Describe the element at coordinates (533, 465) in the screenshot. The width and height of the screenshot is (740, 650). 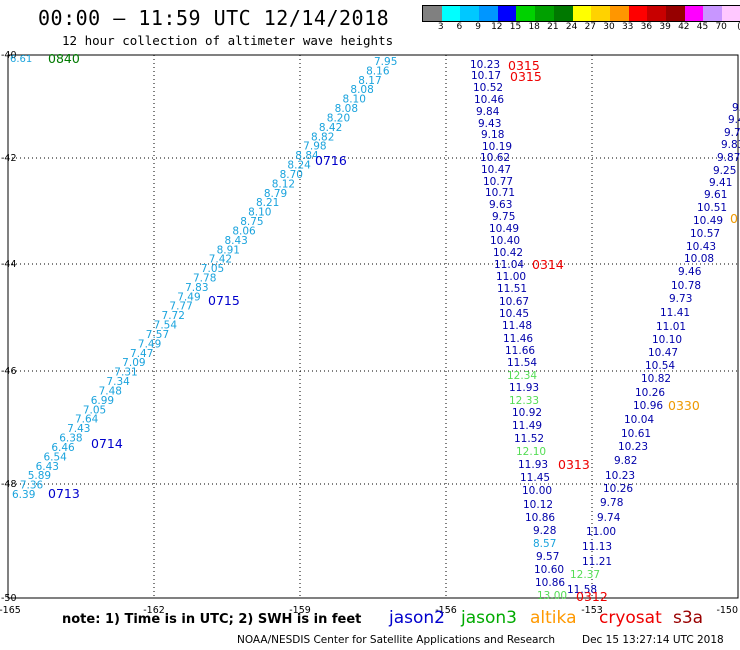
I see `track-b-wave-height: 11.93` at that location.